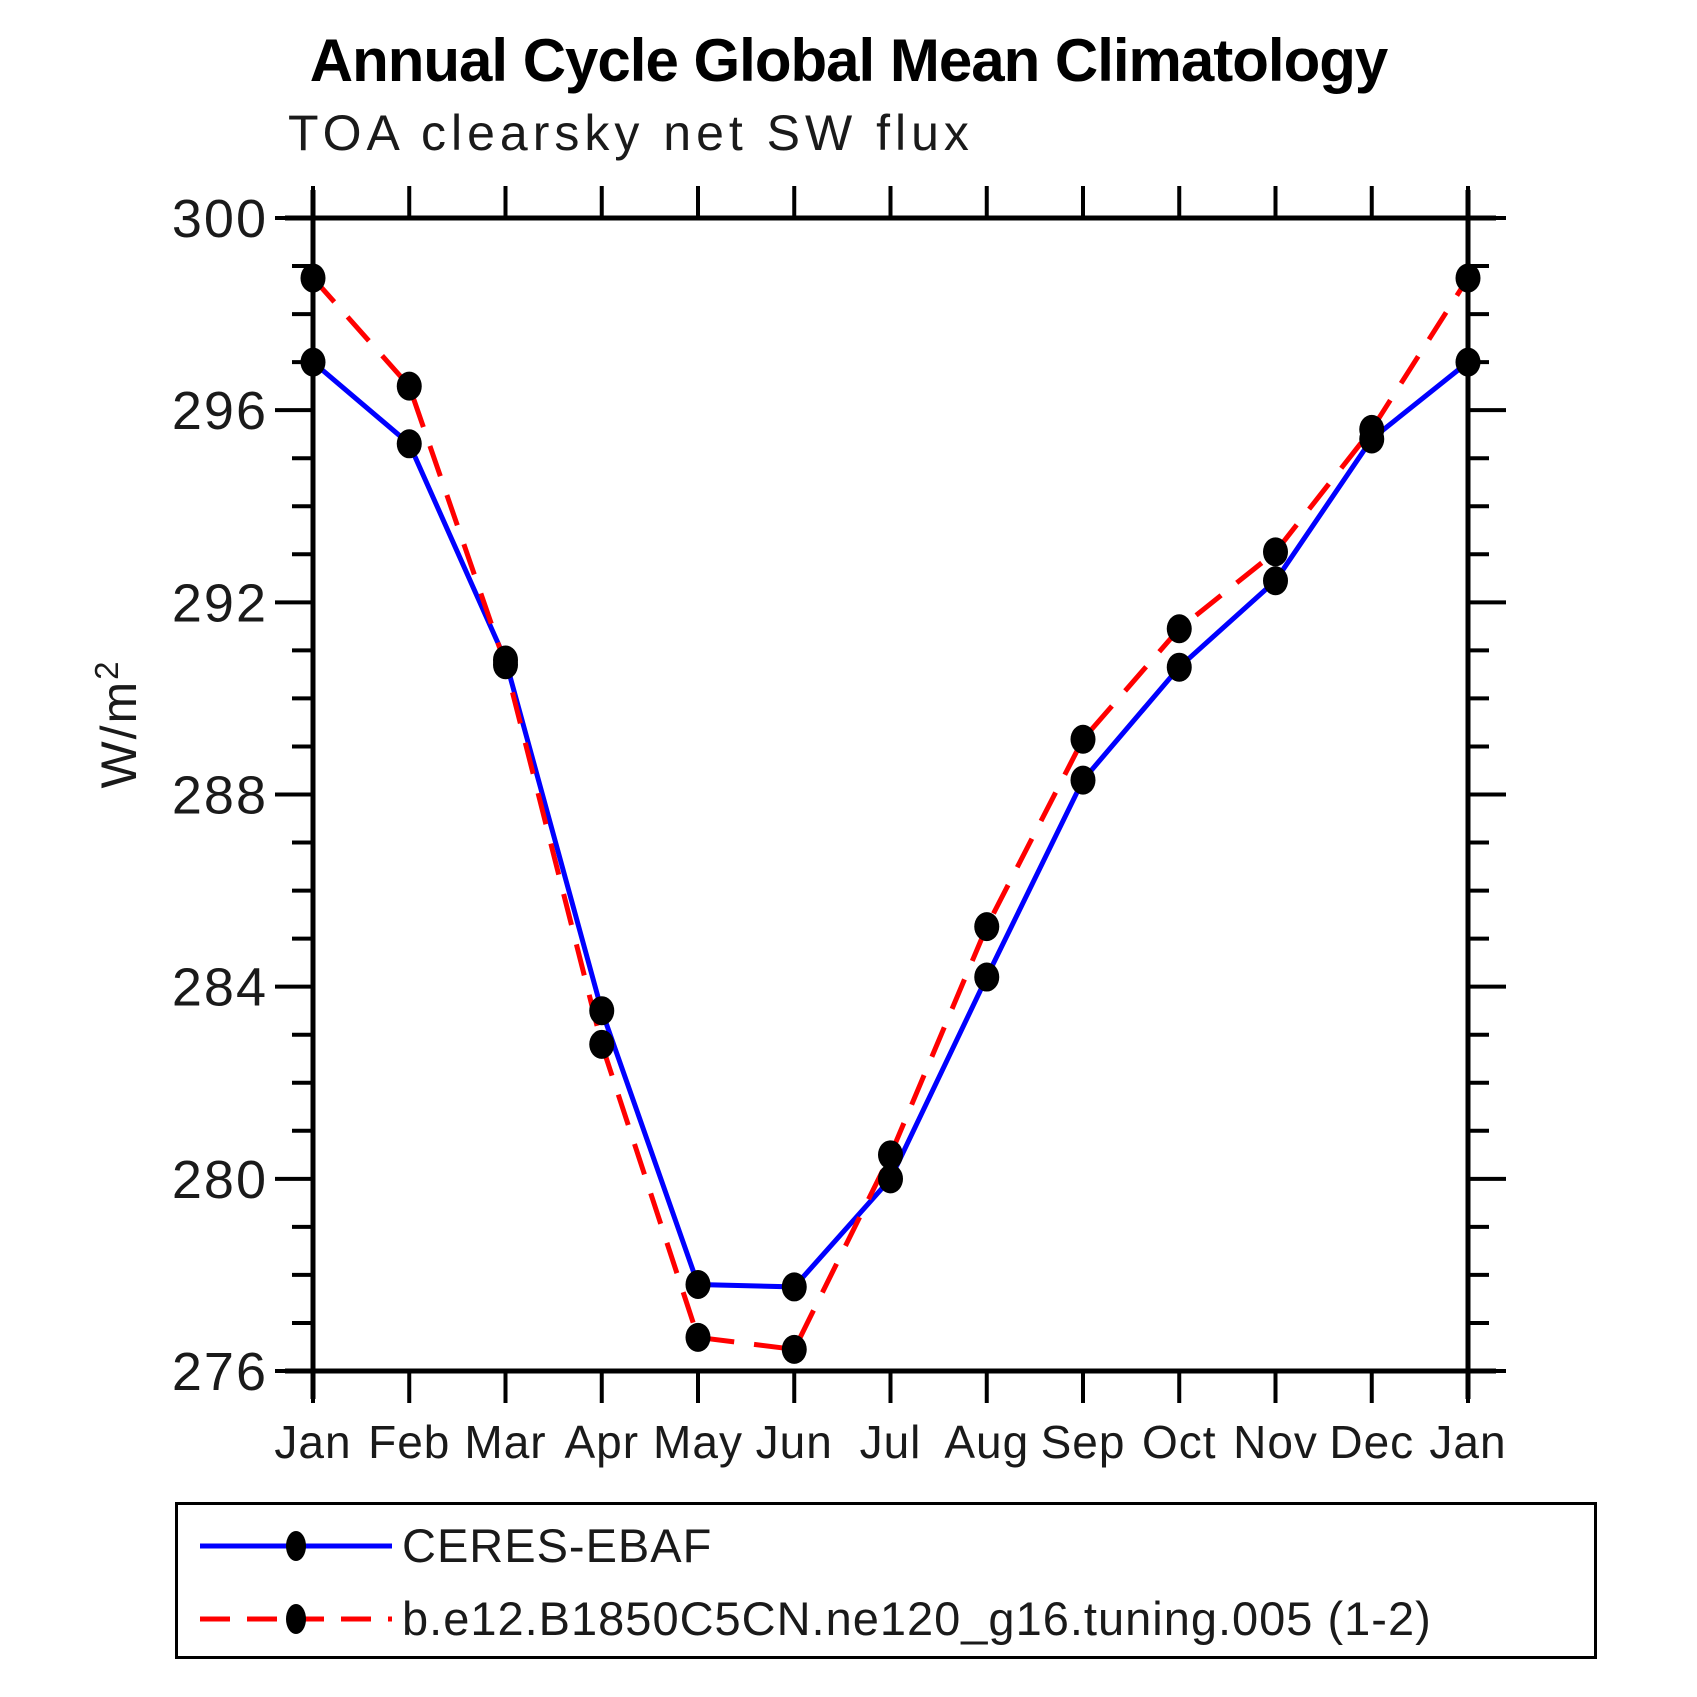 The image size is (1697, 1697). What do you see at coordinates (220, 411) in the screenshot?
I see `y-tick-label: 296` at bounding box center [220, 411].